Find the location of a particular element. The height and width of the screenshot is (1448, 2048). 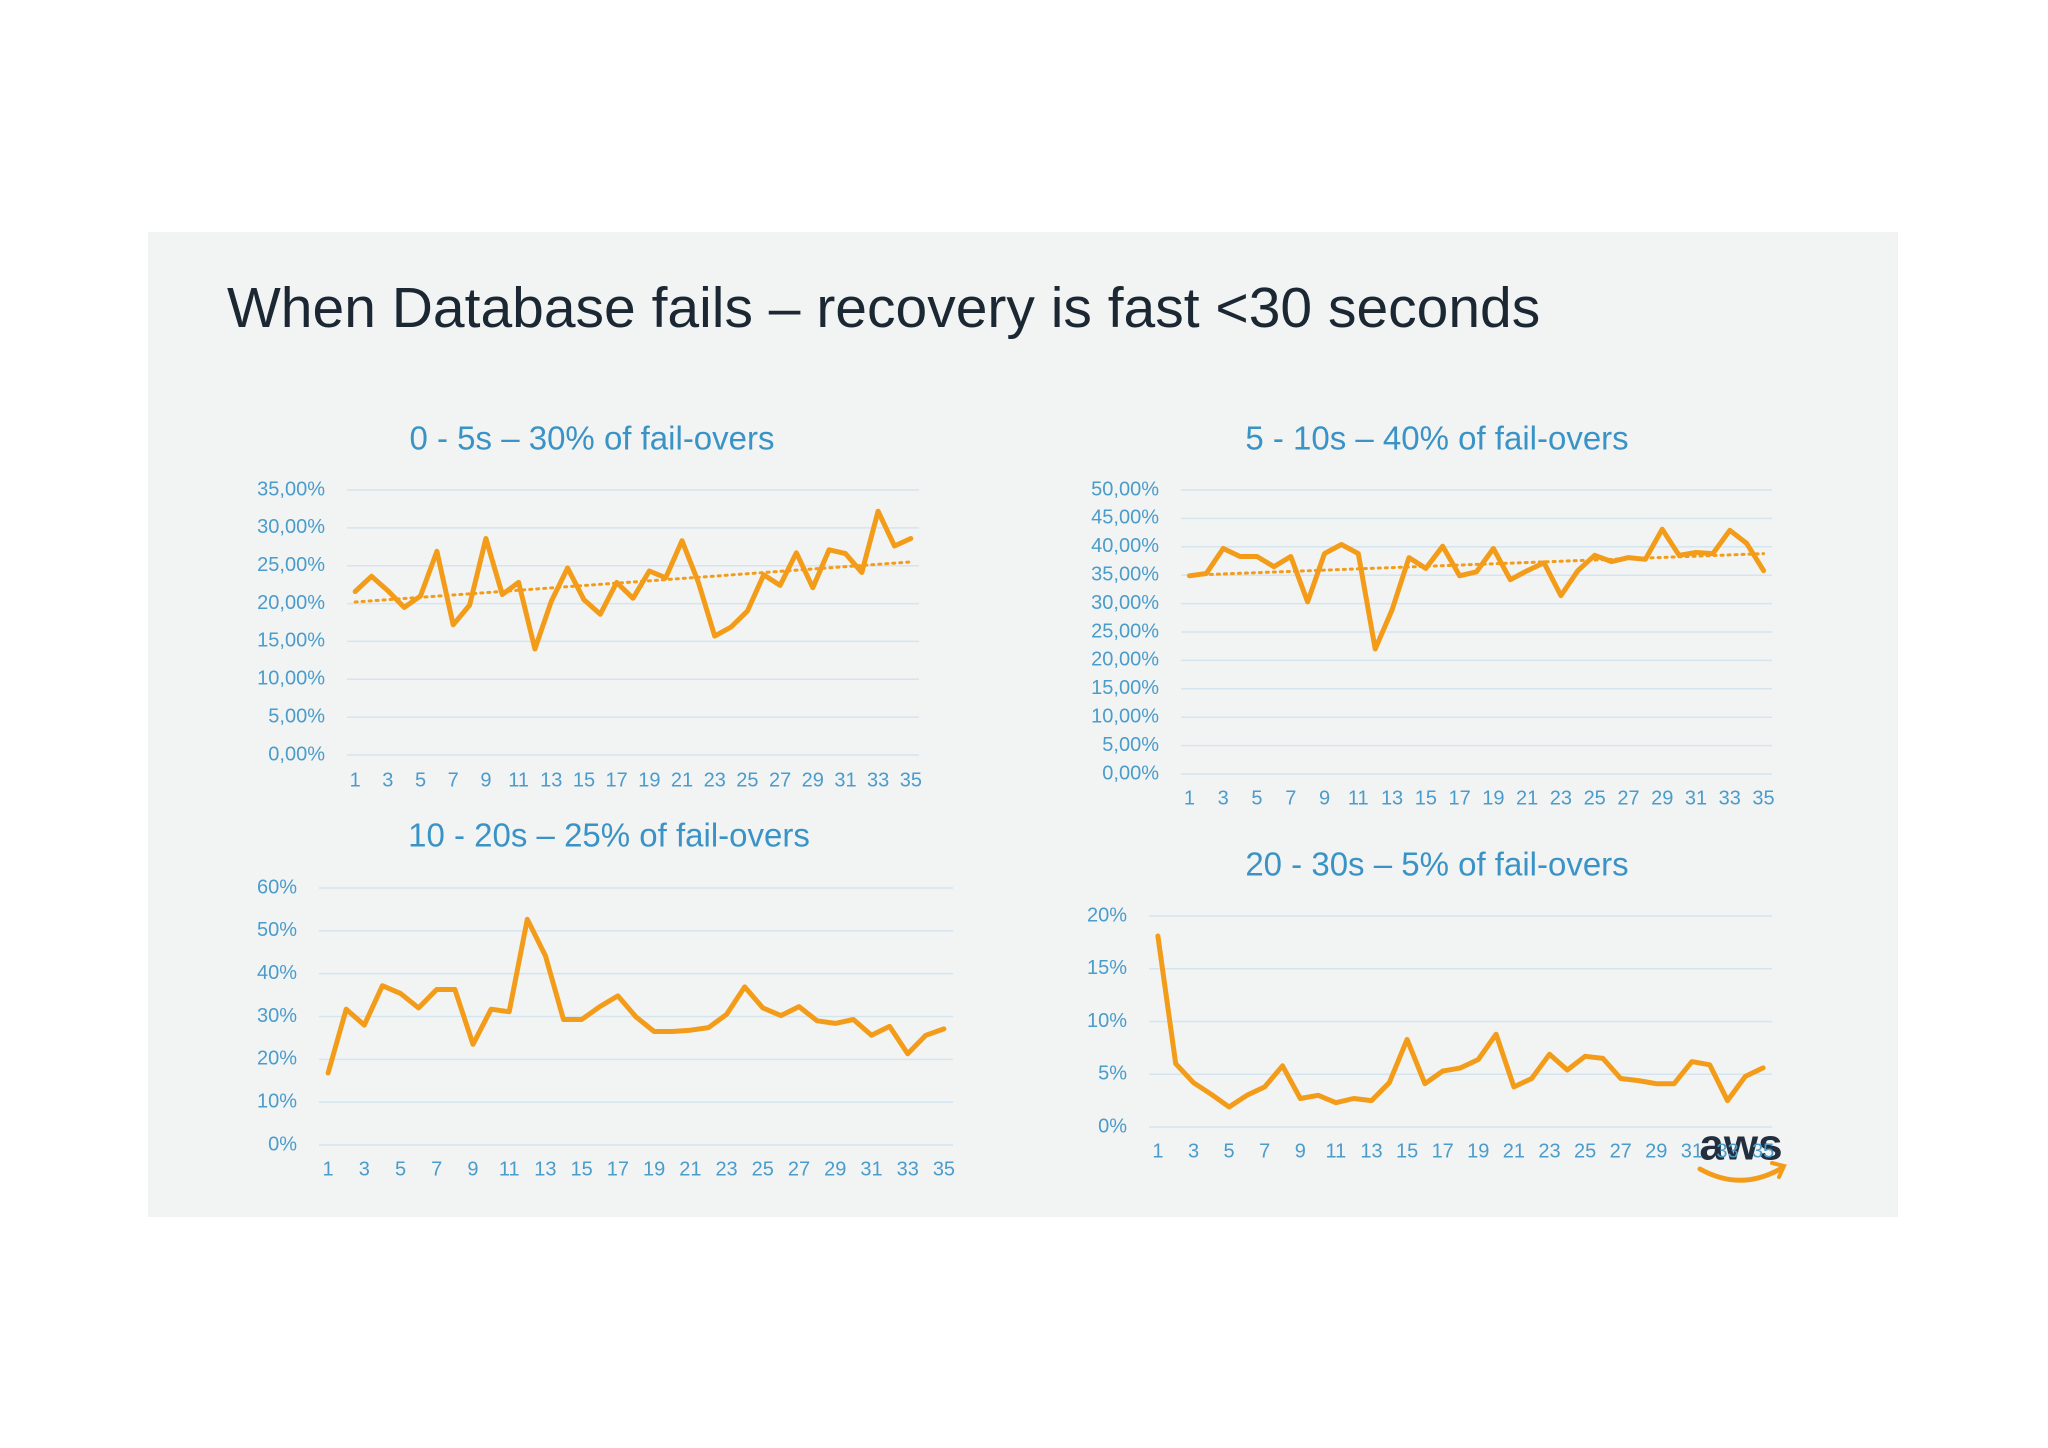

aws-logo: aws is located at coordinates (1740, 1145).